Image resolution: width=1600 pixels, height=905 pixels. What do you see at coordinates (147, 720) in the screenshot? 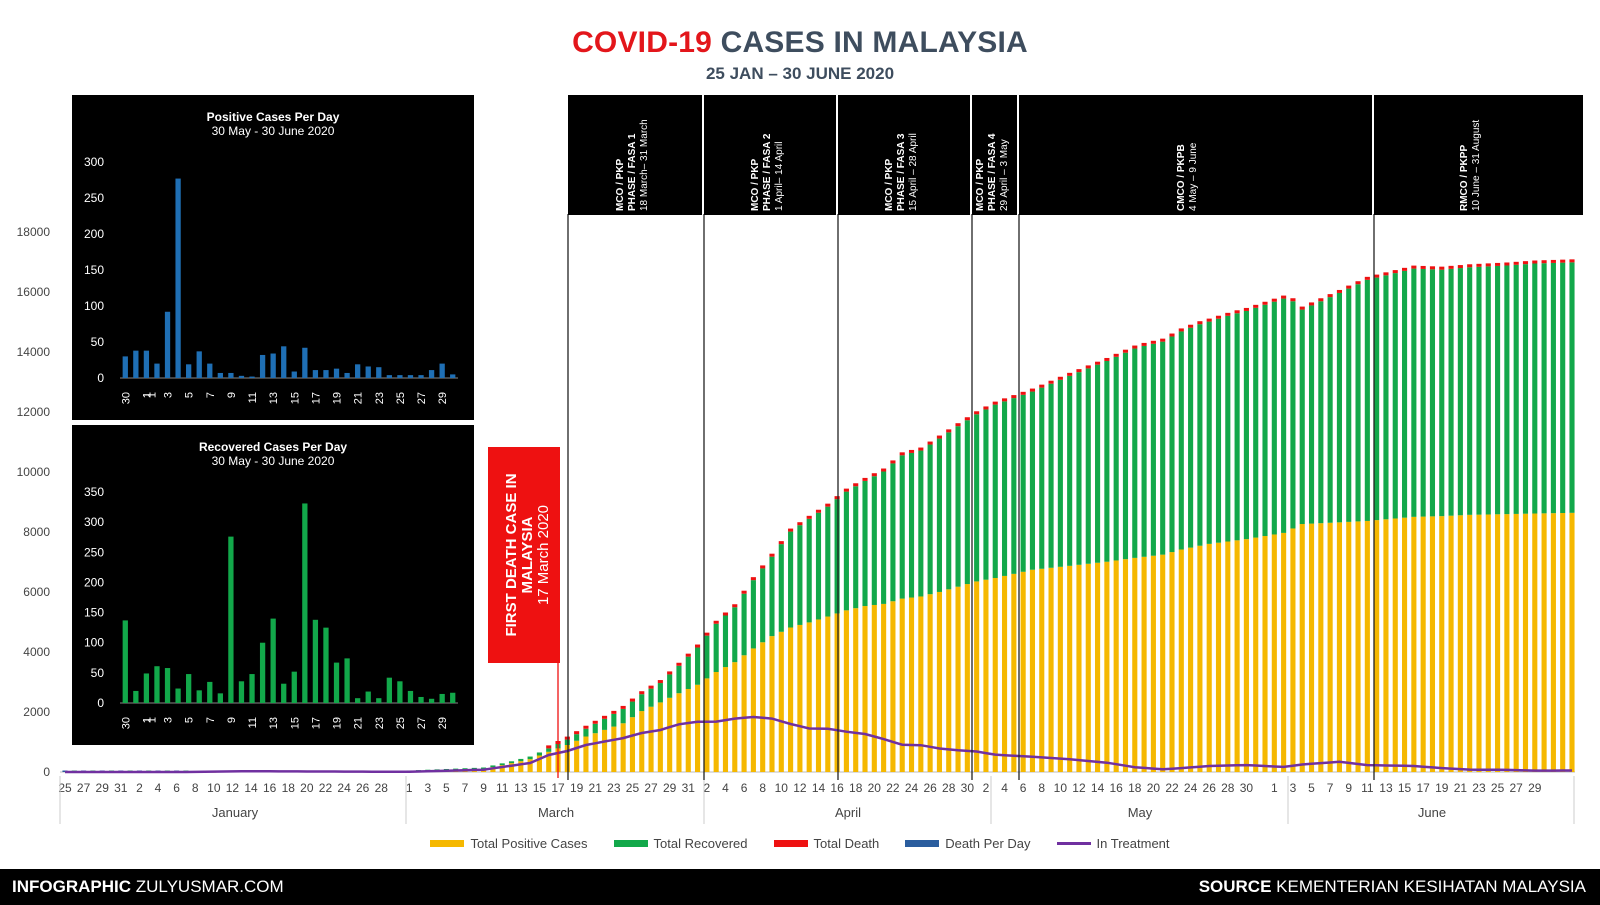
I see `inset-x-tick-extra: 1` at bounding box center [147, 720].